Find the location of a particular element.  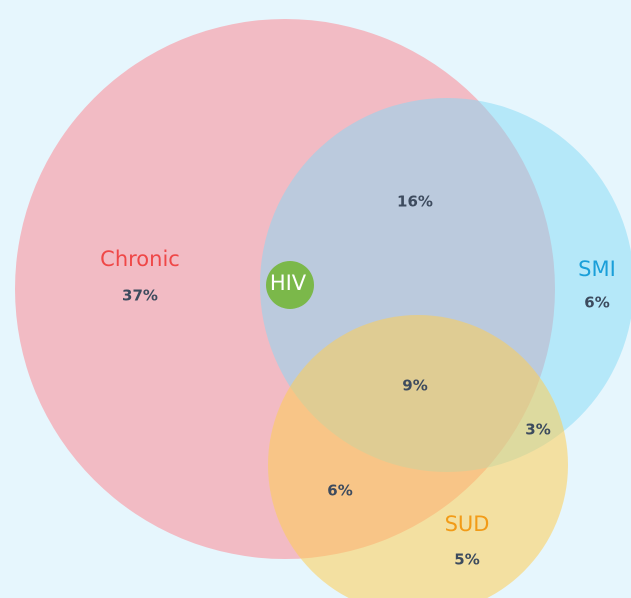

set-label: SMI is located at coordinates (597, 269).